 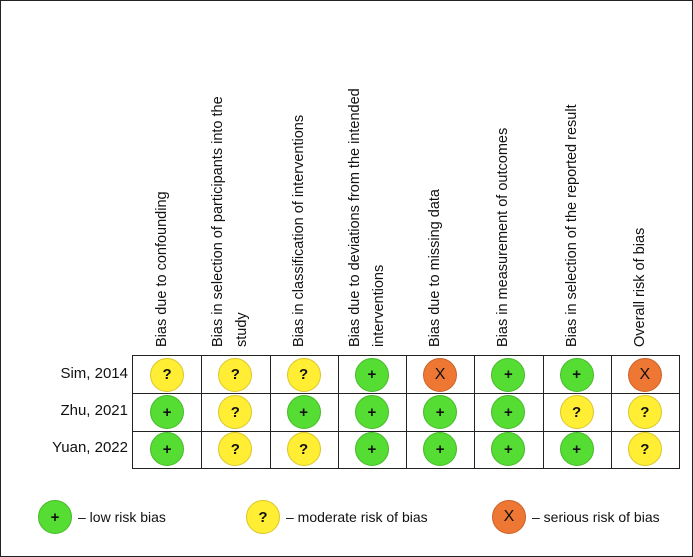 I want to click on study-label: Yuan, 2022, so click(x=90, y=448).